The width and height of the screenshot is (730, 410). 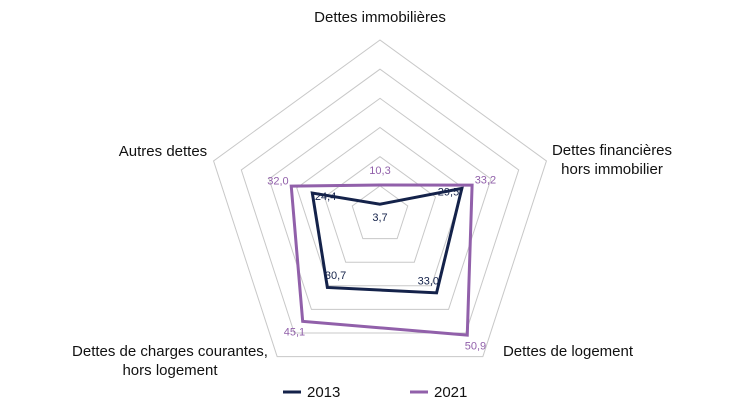 I want to click on value-label: 33,0, so click(x=428, y=281).